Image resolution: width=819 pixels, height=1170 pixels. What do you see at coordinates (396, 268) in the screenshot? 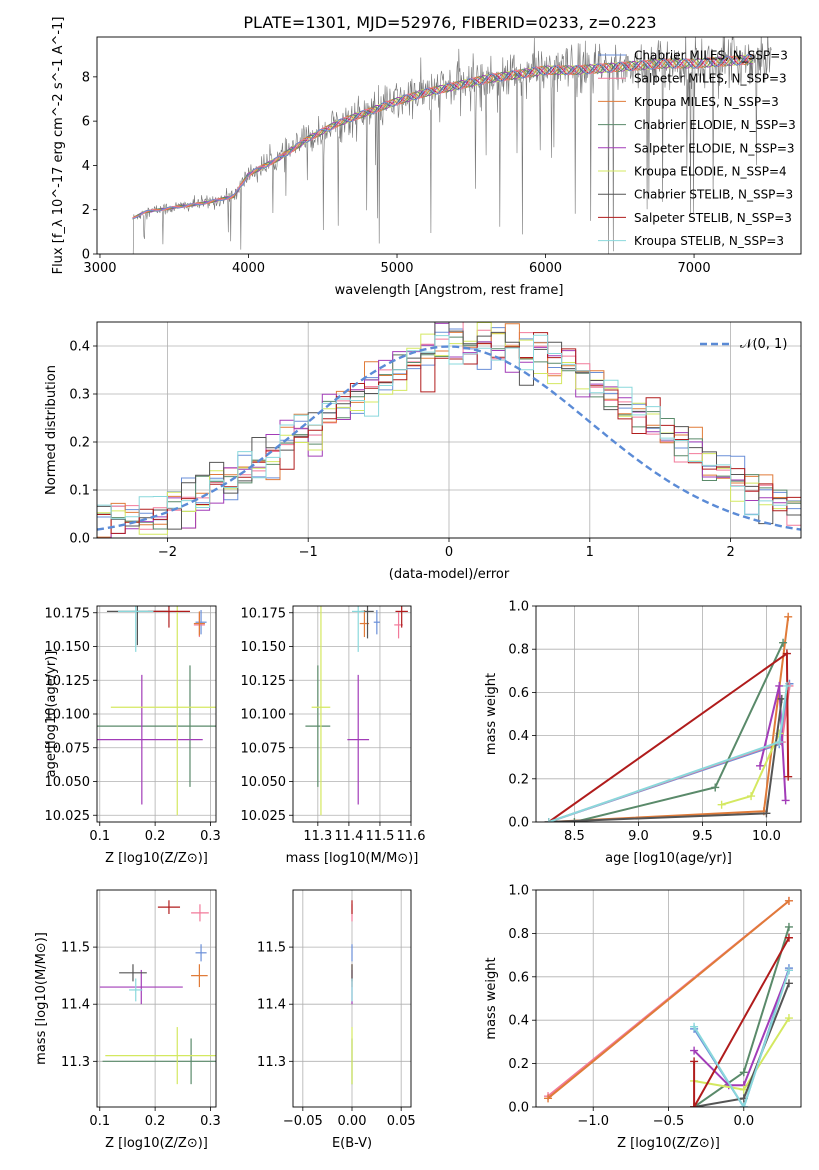
I see `x-tick-label: 5000` at bounding box center [396, 268].